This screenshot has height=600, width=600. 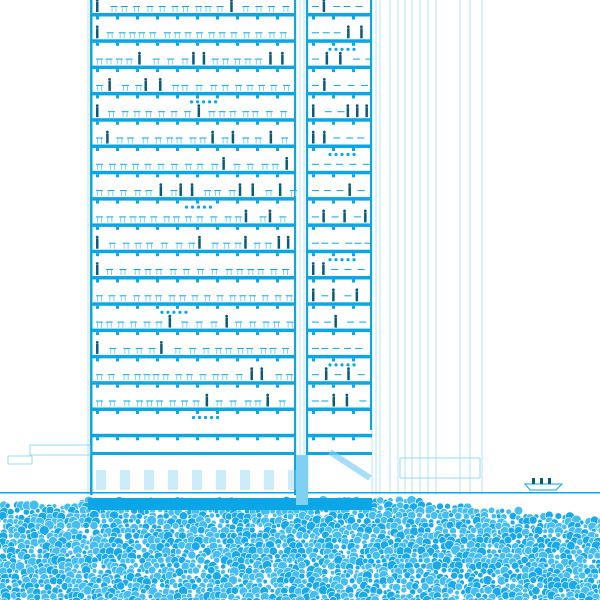 I want to click on podium-slab, so click(x=193, y=453).